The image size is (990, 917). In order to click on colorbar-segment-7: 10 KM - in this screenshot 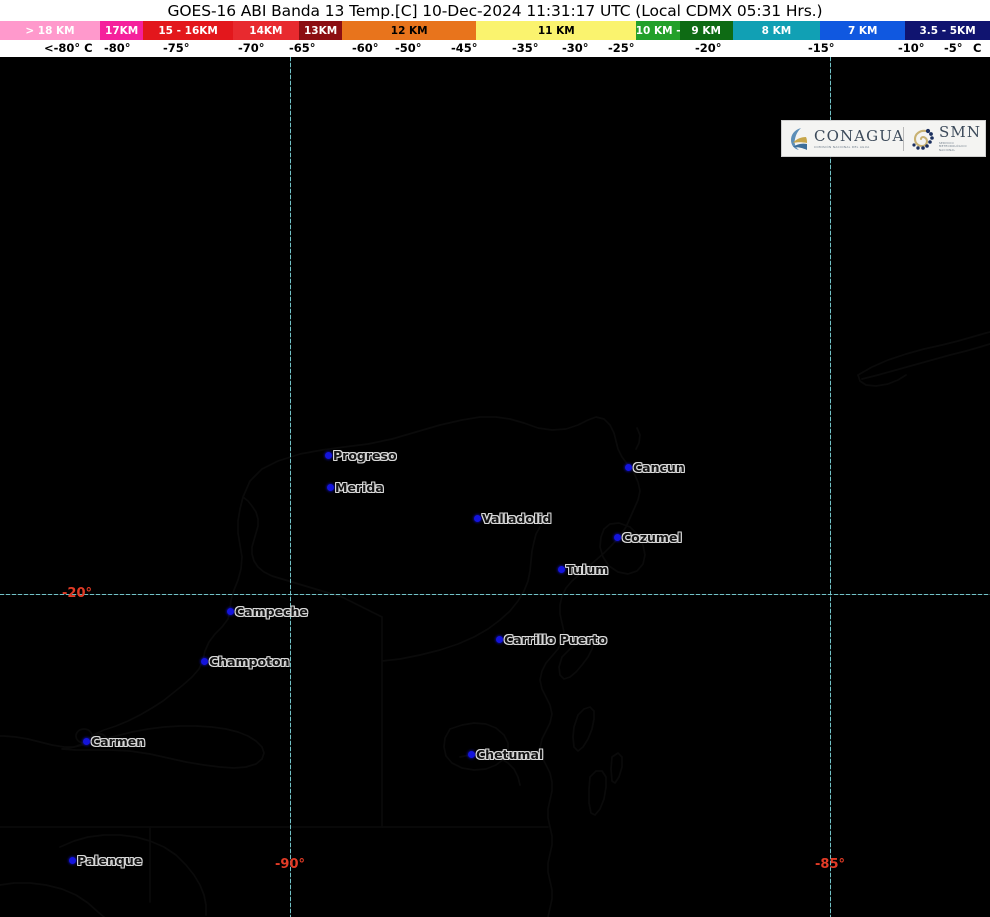, I will do `click(658, 30)`.